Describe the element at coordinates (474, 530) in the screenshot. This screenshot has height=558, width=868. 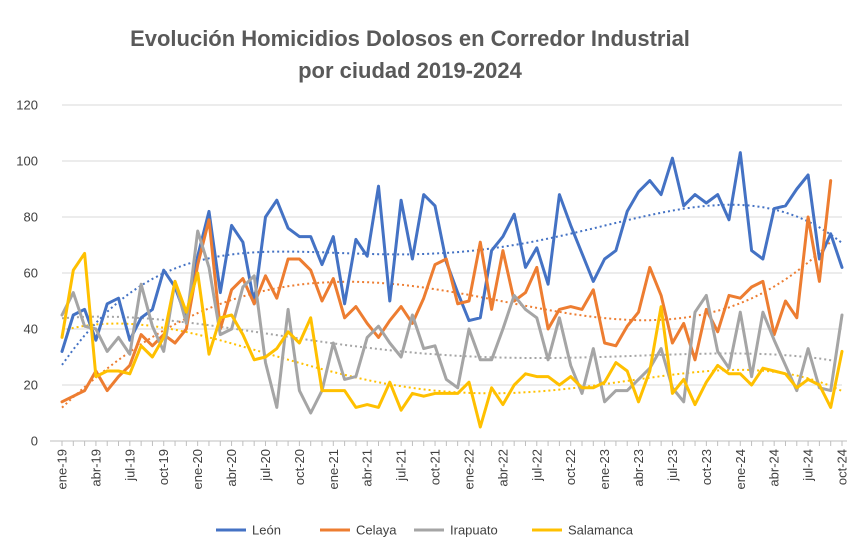
I see `legend-label-irapuato: Irapuato` at that location.